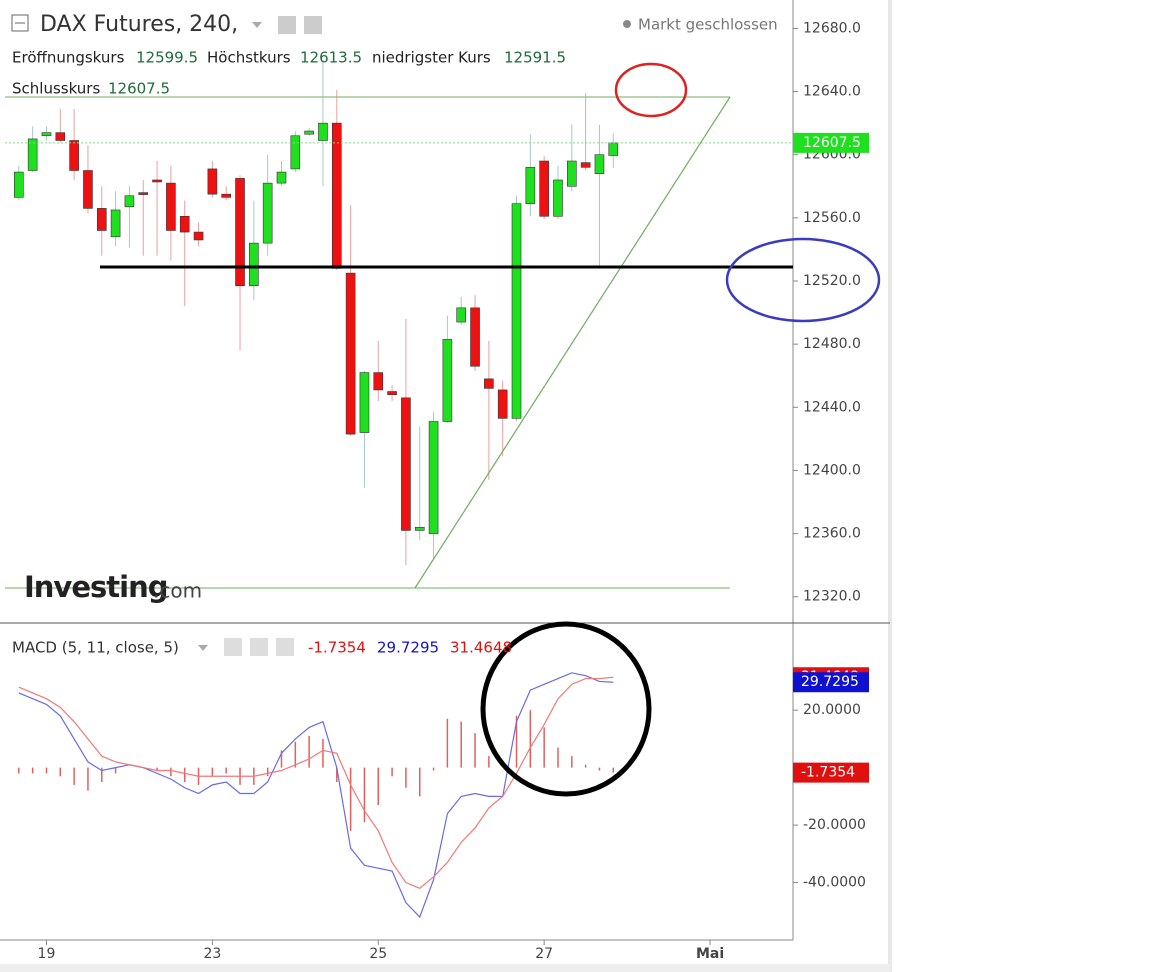  What do you see at coordinates (832, 92) in the screenshot?
I see `y-tick-label: 12640.0` at bounding box center [832, 92].